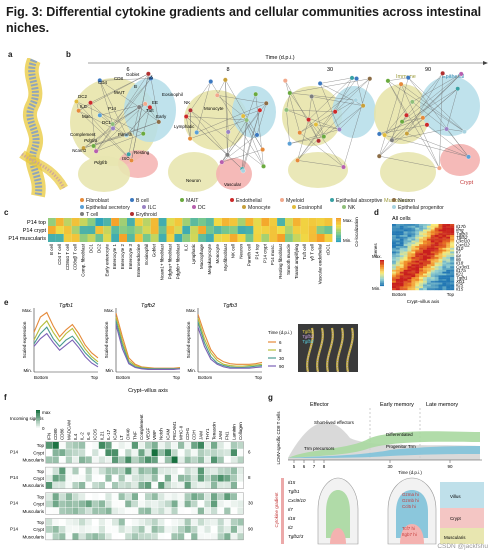  Describe the element at coordinates (68, 430) in the screenshot. I see `f-column-label: MADCAM` at that location.